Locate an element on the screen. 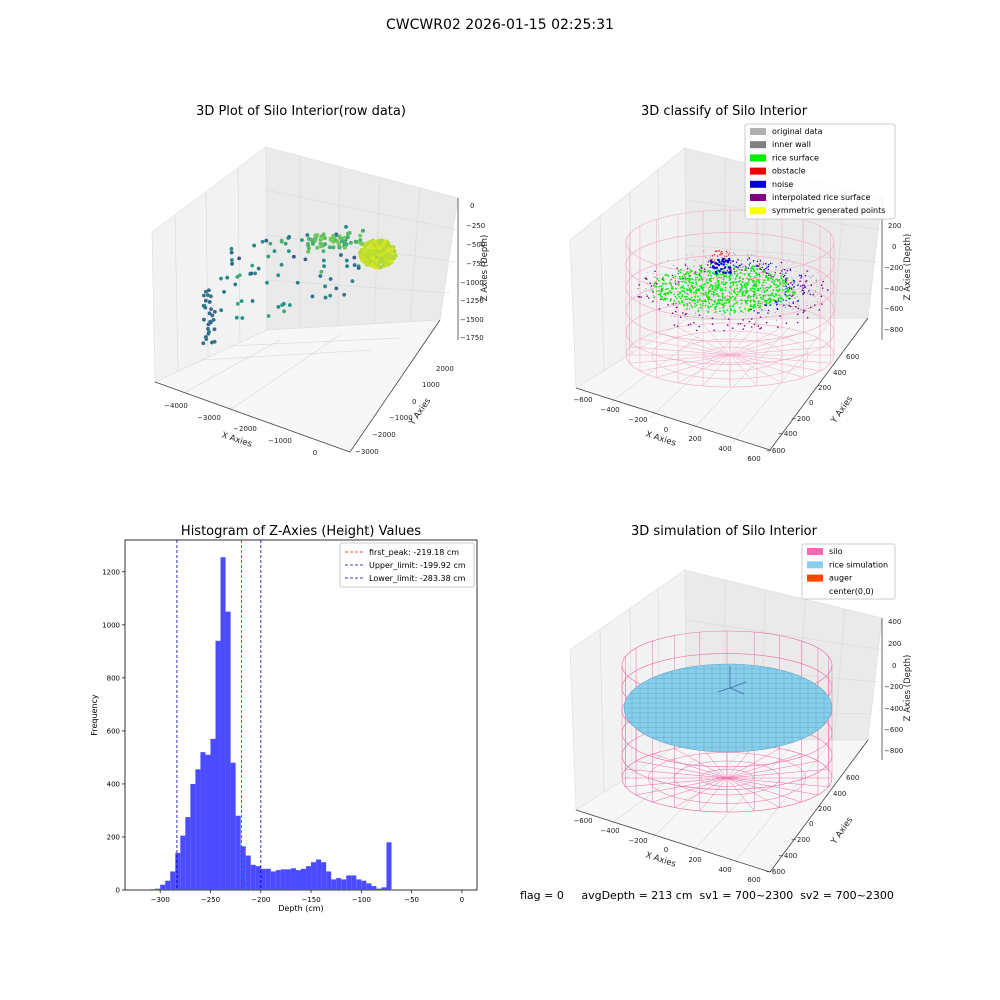 Image resolution: width=1000 pixels, height=1000 pixels. simulation-ztick: 0 is located at coordinates (894, 666).